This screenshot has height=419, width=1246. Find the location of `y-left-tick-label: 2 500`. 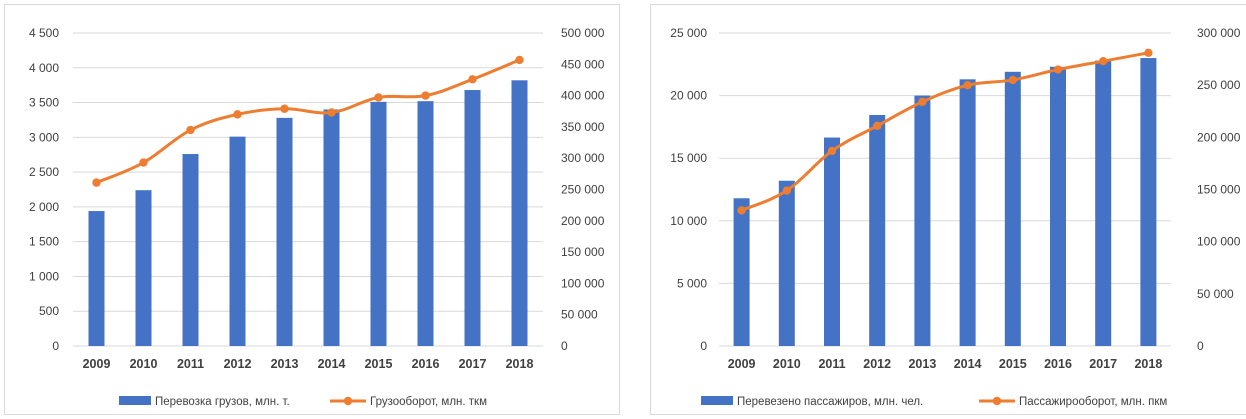

y-left-tick-label: 2 500 is located at coordinates (44, 172).